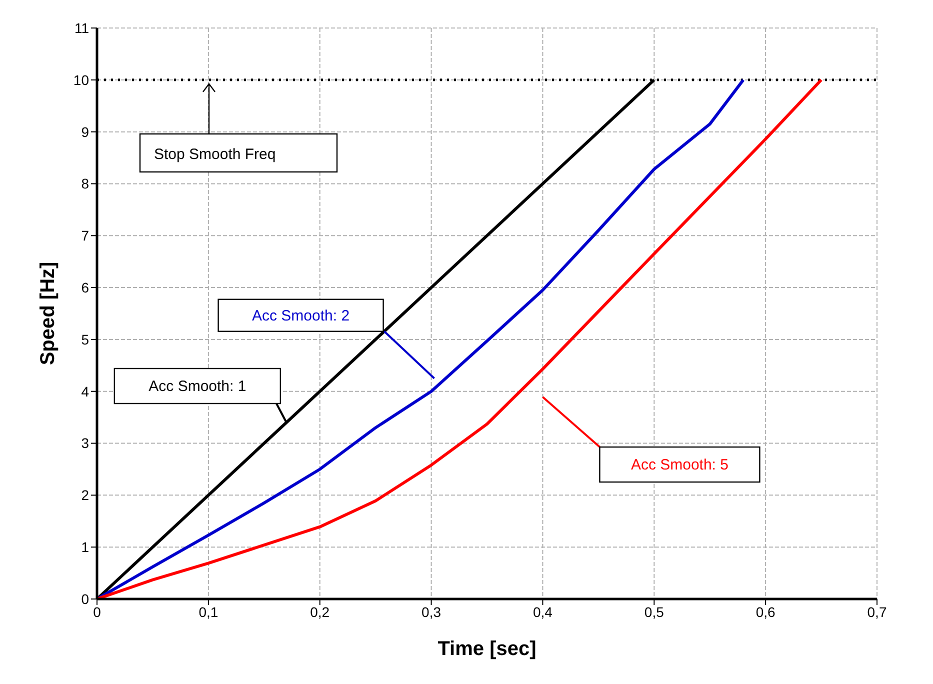 Image resolution: width=933 pixels, height=684 pixels. What do you see at coordinates (82, 28) in the screenshot?
I see `y-tick-label: 11` at bounding box center [82, 28].